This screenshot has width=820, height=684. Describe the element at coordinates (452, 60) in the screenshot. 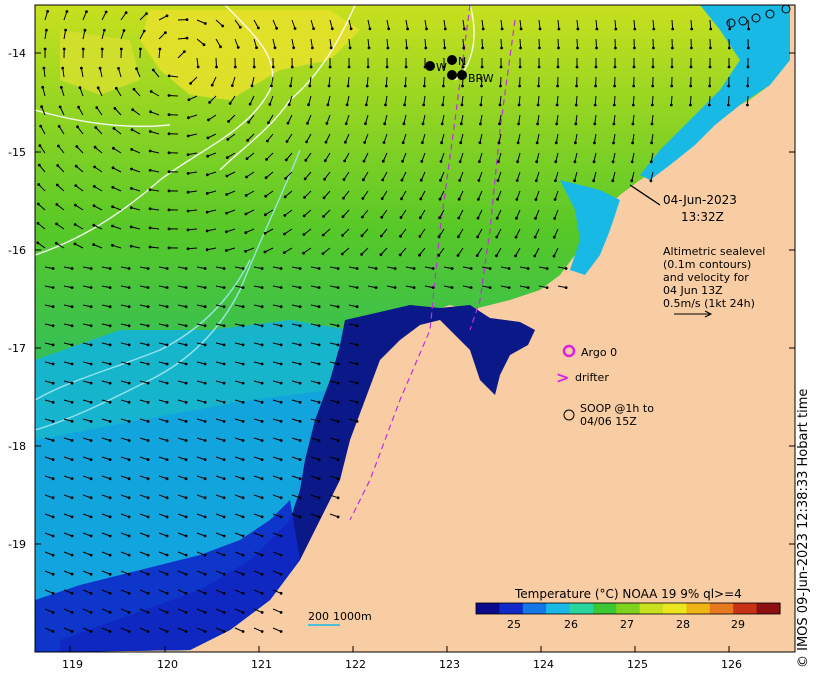

I see `station-n-marker` at that location.